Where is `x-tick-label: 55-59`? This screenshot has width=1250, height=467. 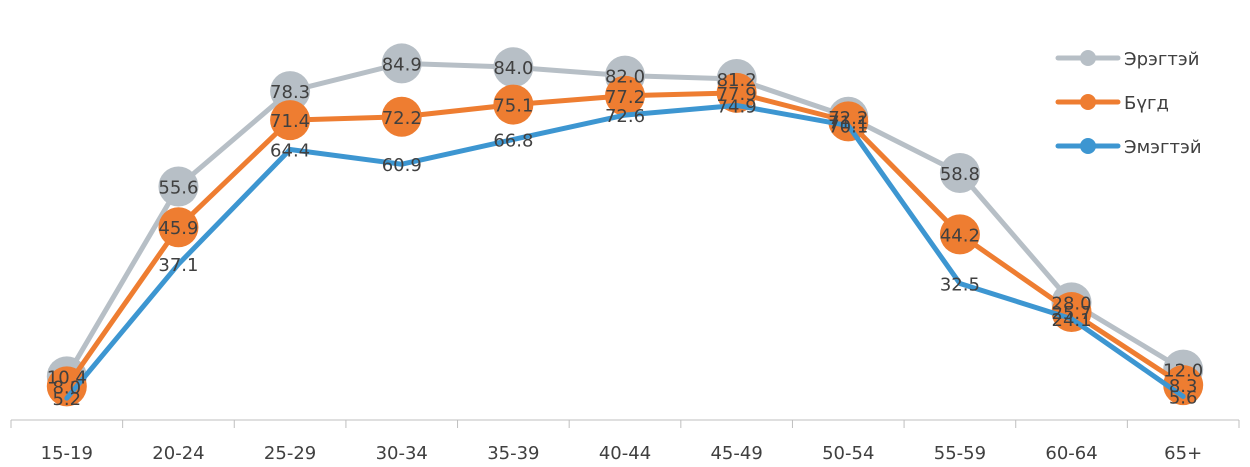 x-tick-label: 55-59 is located at coordinates (960, 453).